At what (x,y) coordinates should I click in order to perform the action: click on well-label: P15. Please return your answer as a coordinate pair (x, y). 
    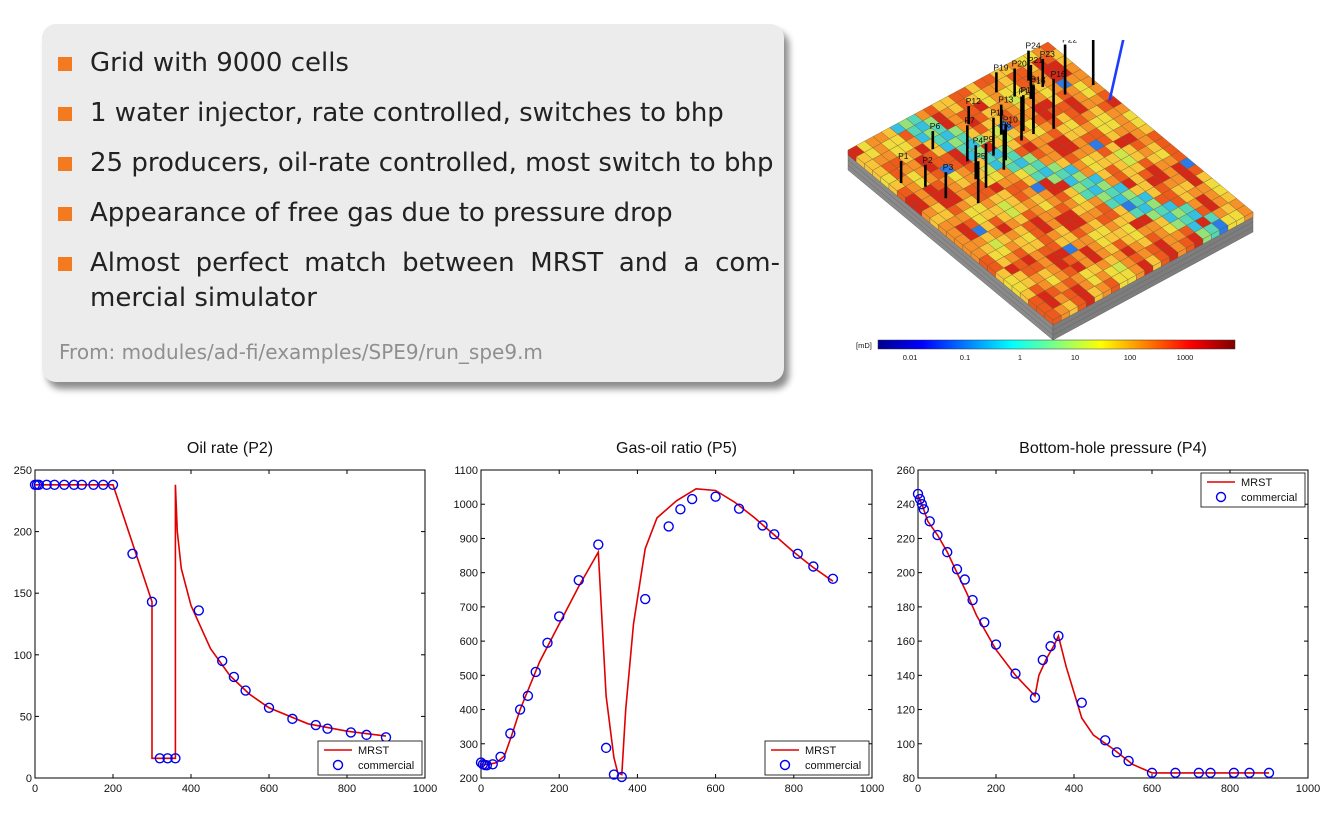
    Looking at the image, I should click on (1038, 81).